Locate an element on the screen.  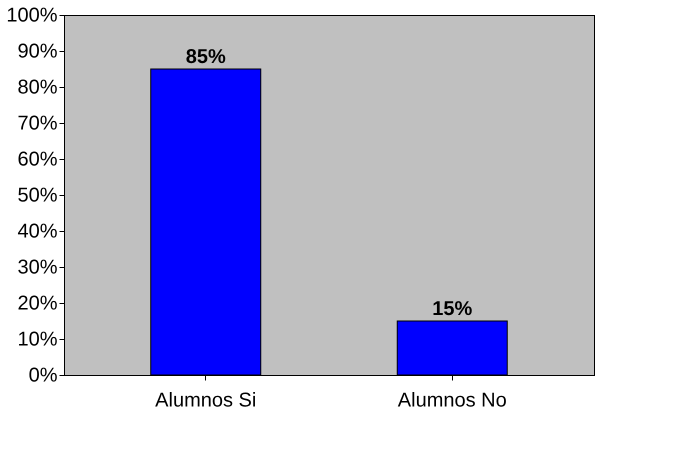
y-tick-label: 50% is located at coordinates (37, 195).